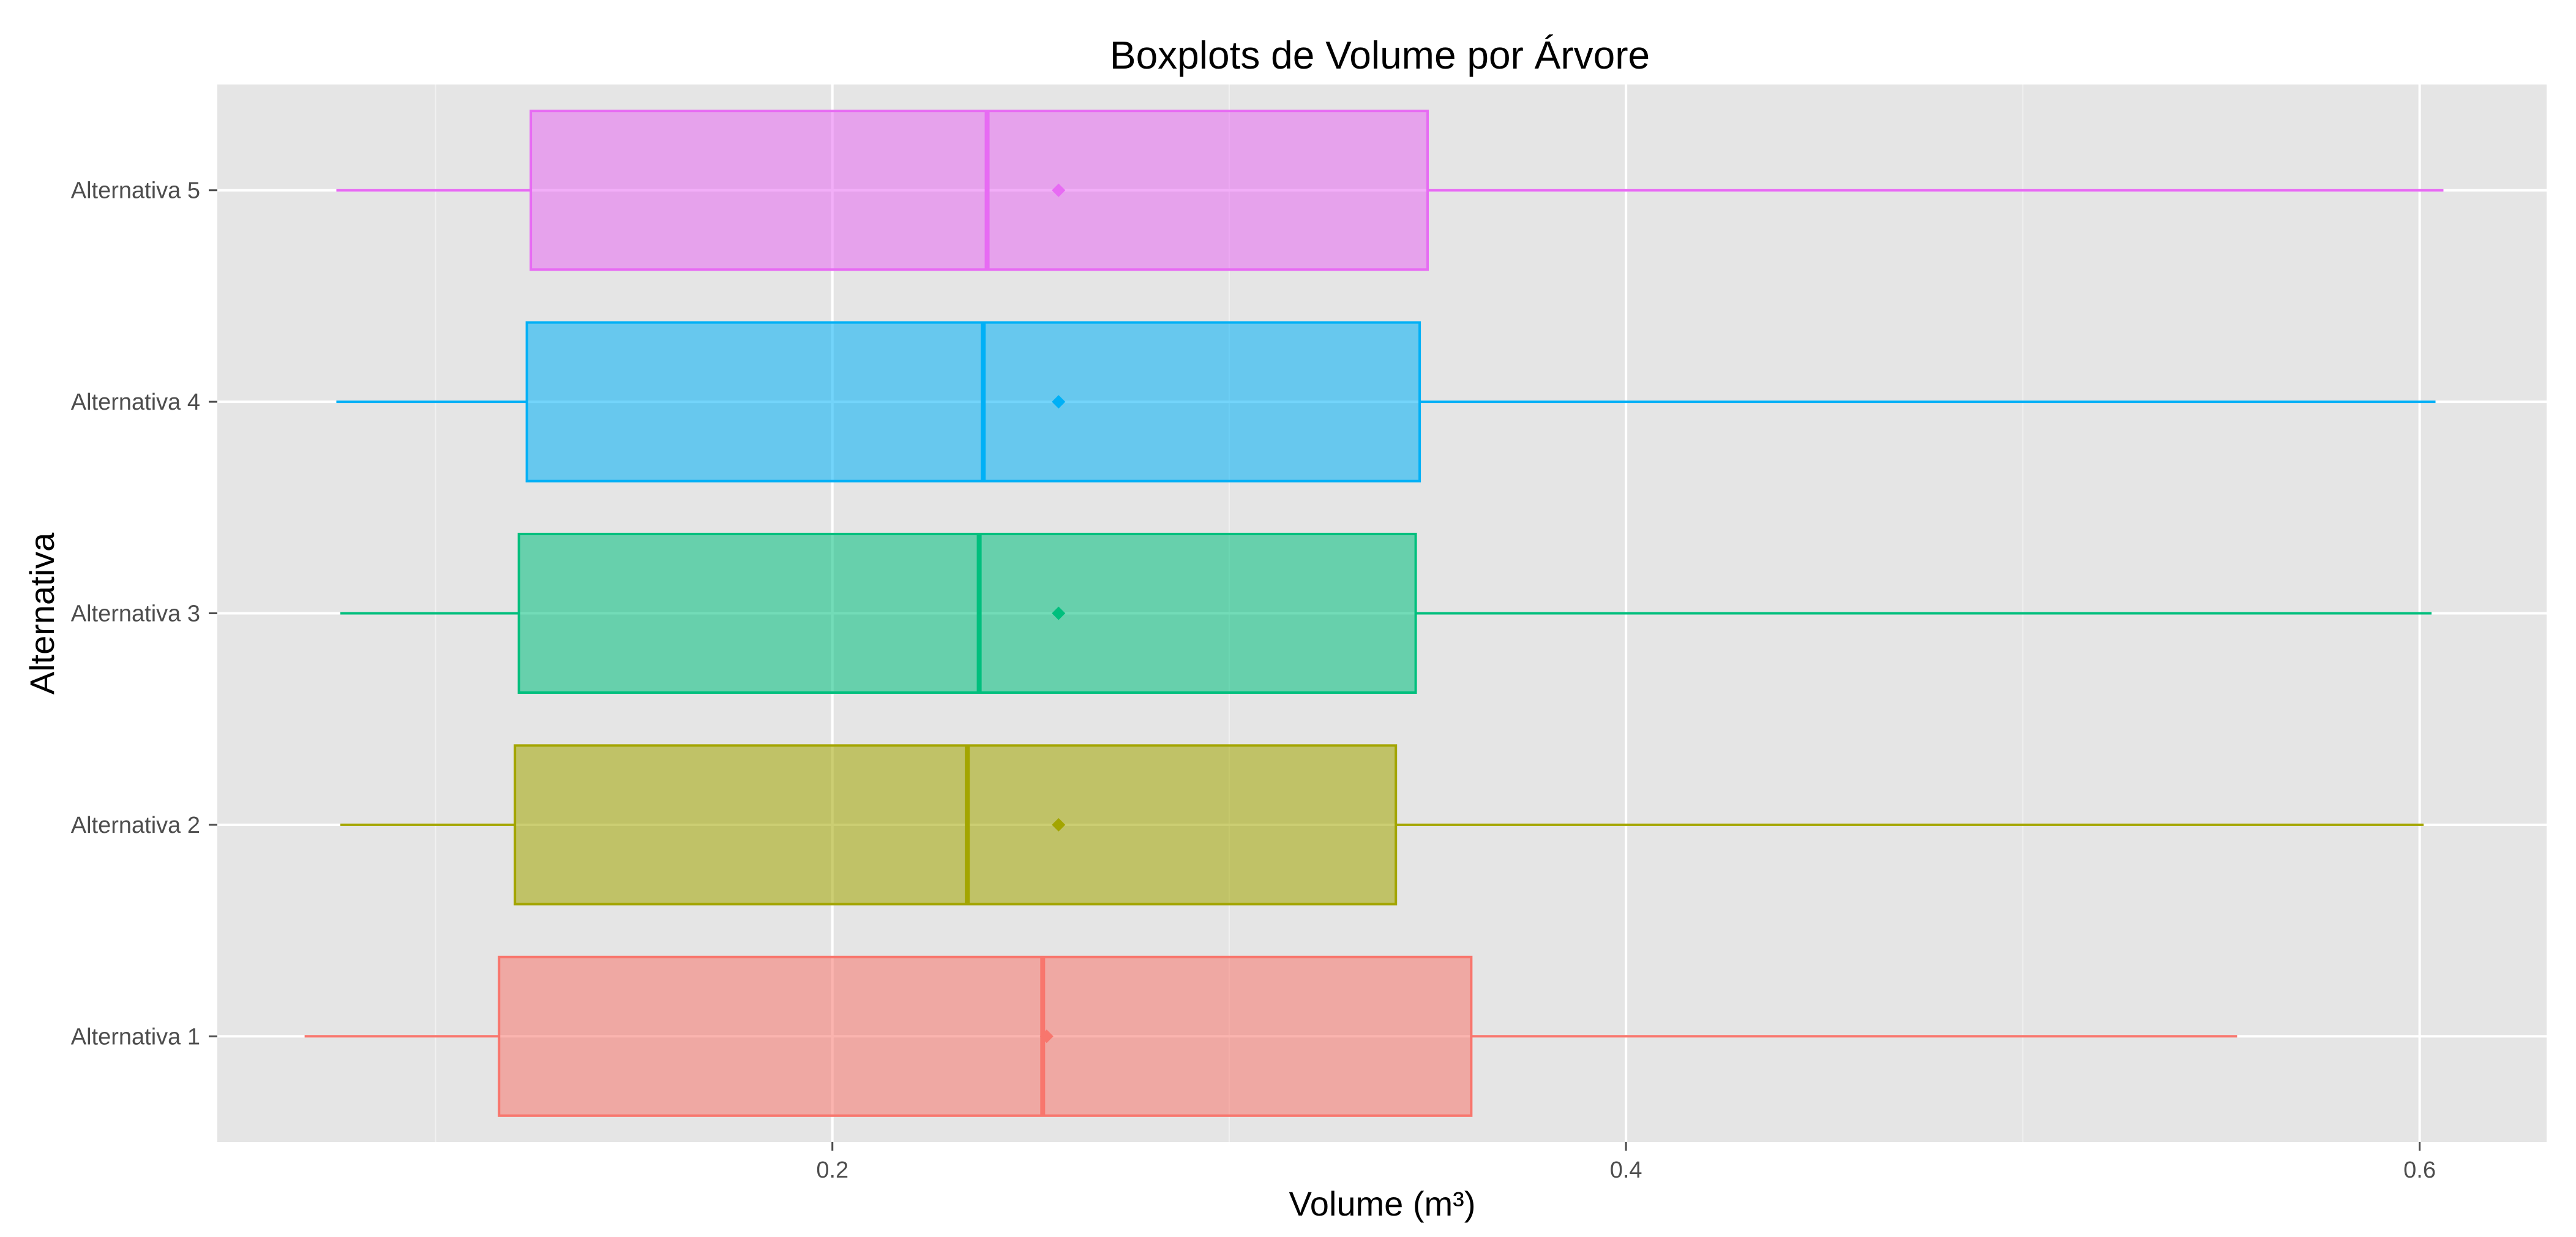  What do you see at coordinates (135, 402) in the screenshot?
I see `y-tick-label: Alternativa 4` at bounding box center [135, 402].